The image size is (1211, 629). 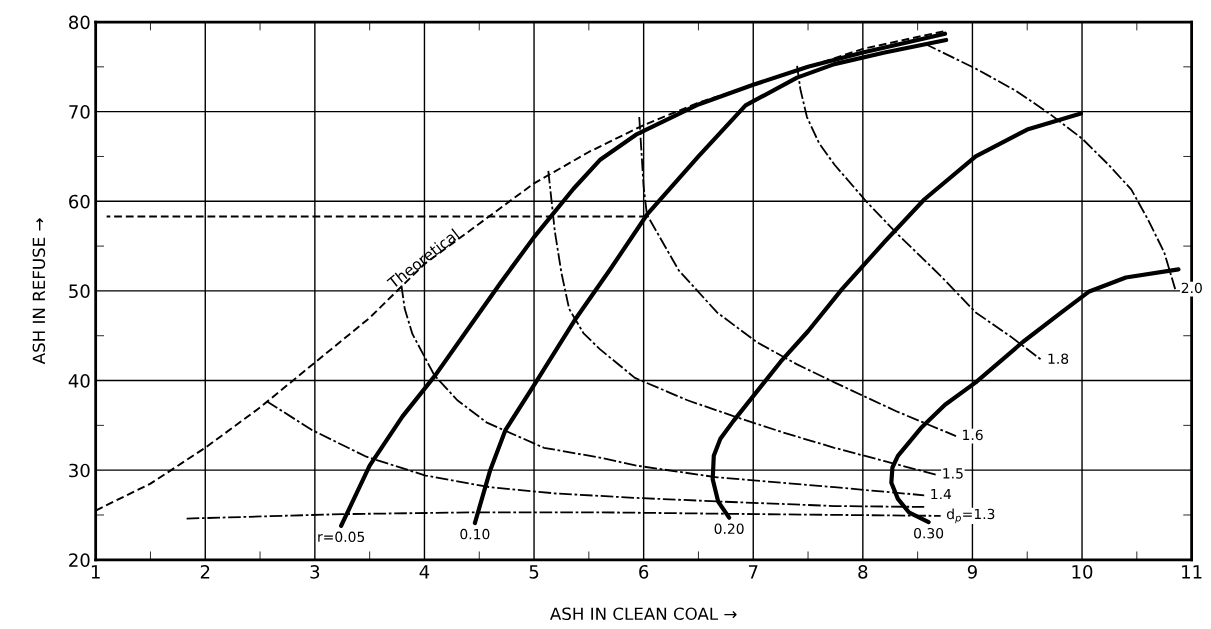 What do you see at coordinates (95, 572) in the screenshot?
I see `x-tick-label: 1` at bounding box center [95, 572].